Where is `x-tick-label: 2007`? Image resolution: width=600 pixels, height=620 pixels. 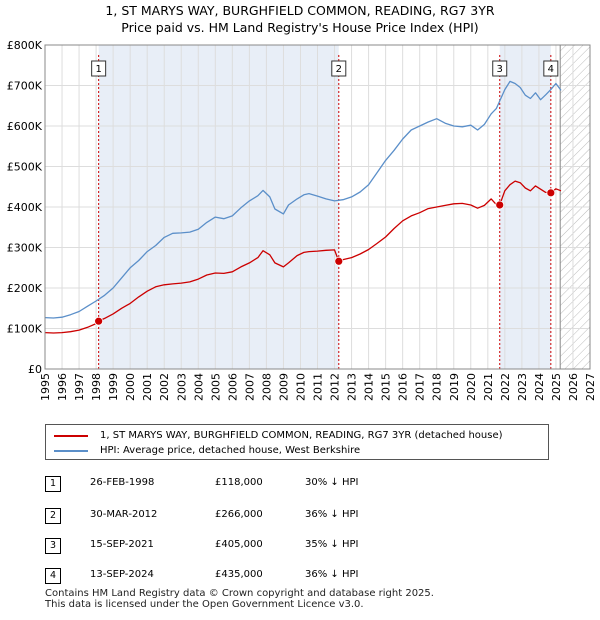
x-tick-label: 2007 is located at coordinates (249, 387).